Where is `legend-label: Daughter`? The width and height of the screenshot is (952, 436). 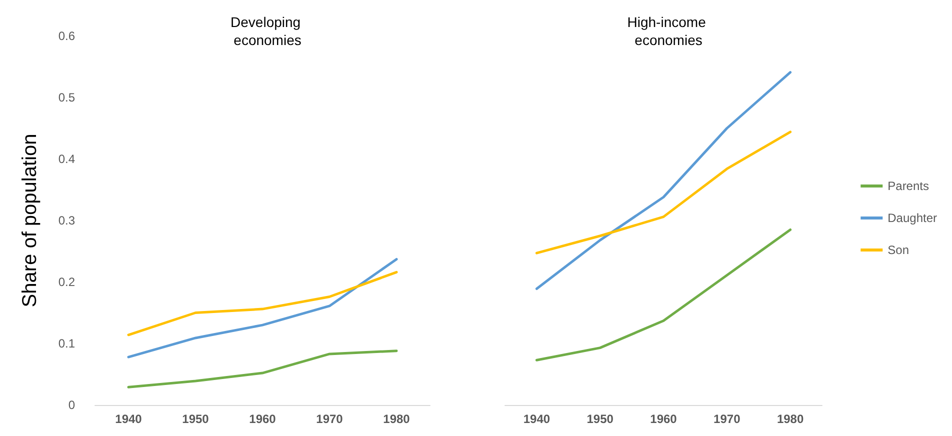 legend-label: Daughter is located at coordinates (913, 218).